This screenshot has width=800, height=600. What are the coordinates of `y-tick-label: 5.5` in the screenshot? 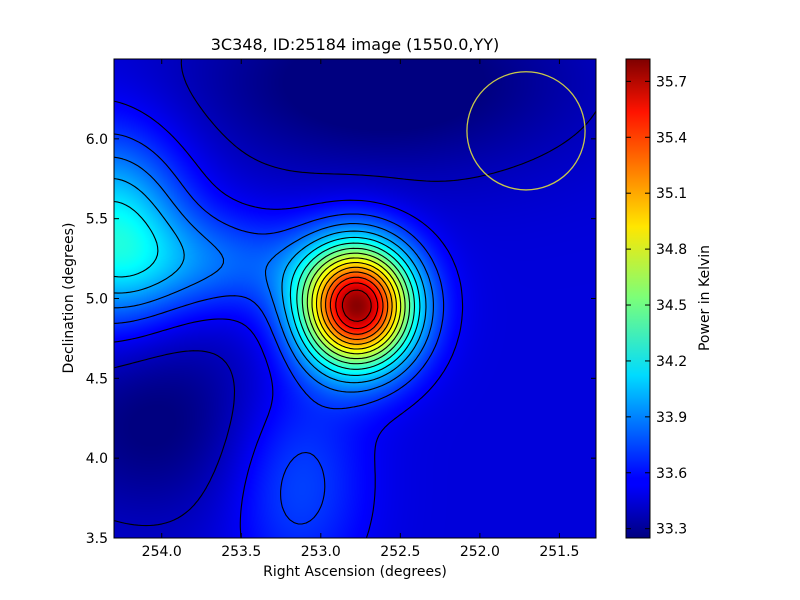 It's located at (97, 220).